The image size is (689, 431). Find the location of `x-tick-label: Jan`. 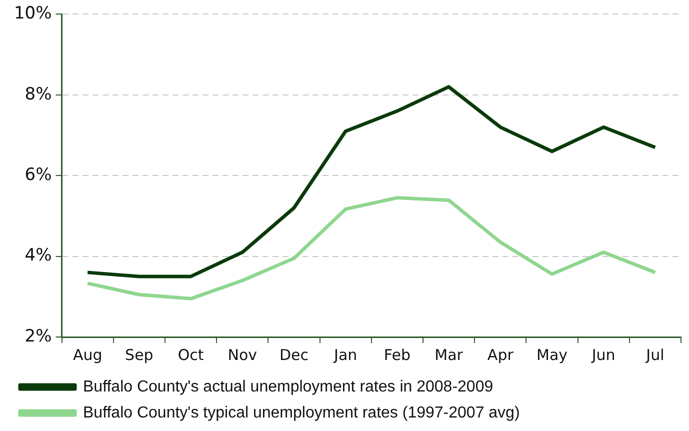

x-tick-label: Jan is located at coordinates (345, 355).